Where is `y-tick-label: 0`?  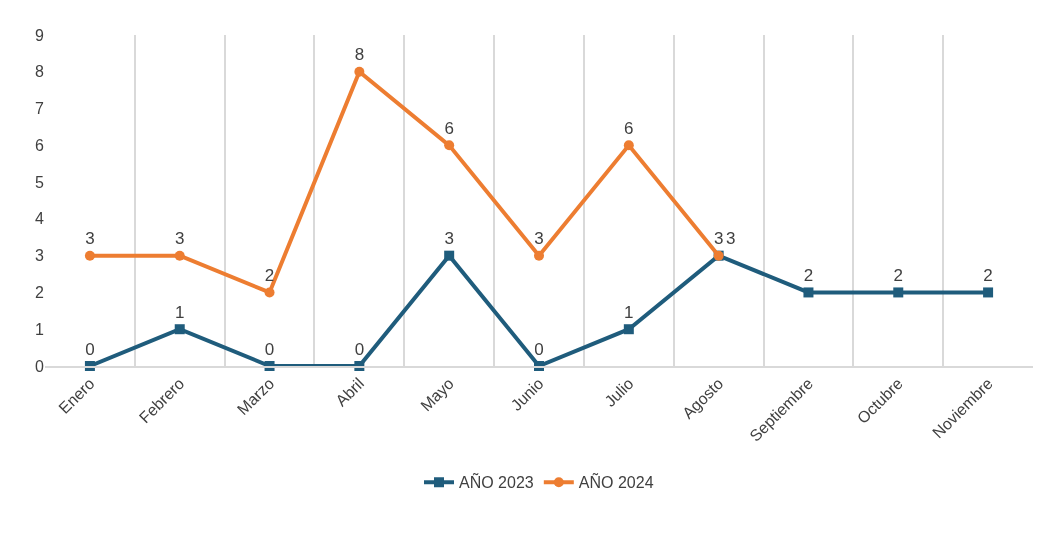 y-tick-label: 0 is located at coordinates (40, 366).